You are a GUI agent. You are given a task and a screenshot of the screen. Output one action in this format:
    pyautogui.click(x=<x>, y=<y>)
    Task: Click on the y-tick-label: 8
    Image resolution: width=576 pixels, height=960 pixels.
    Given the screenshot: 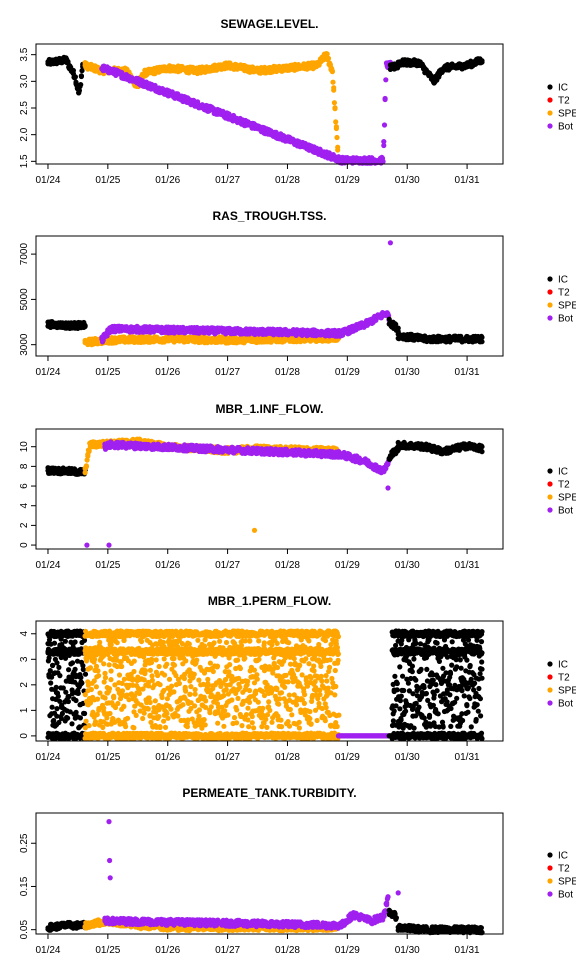 What is the action you would take?
    pyautogui.click(x=24, y=466)
    